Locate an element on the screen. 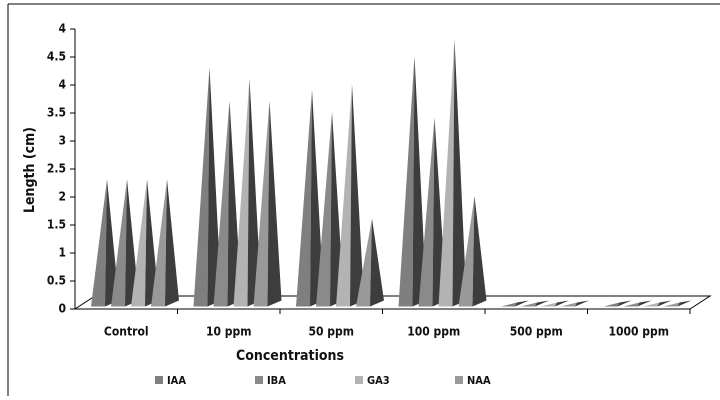 This screenshot has height=400, width=720. y-tick-label: 4.5 is located at coordinates (56, 57).